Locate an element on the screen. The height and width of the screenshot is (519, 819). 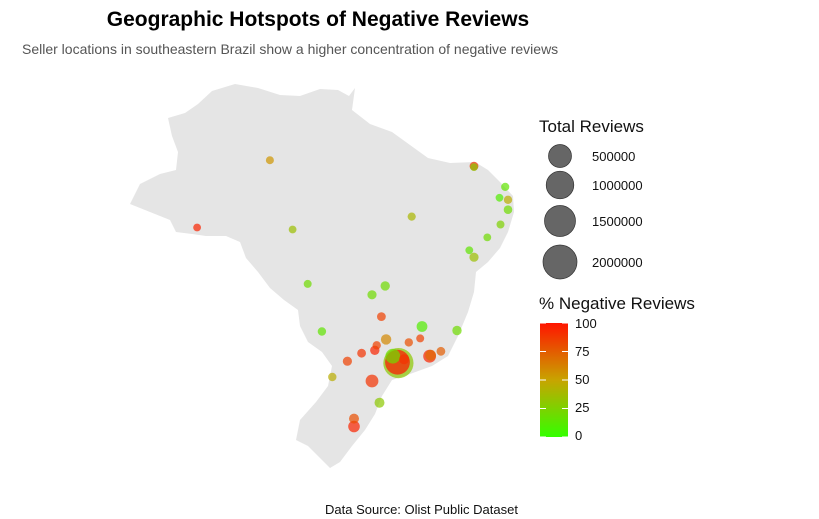
size-legend-label: 1500000 is located at coordinates (617, 221).